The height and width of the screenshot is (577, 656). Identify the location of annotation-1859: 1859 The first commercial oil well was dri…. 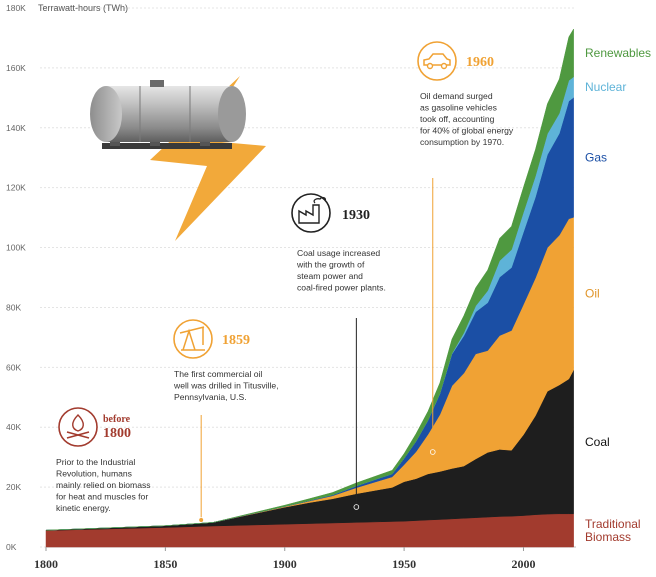
(226, 421).